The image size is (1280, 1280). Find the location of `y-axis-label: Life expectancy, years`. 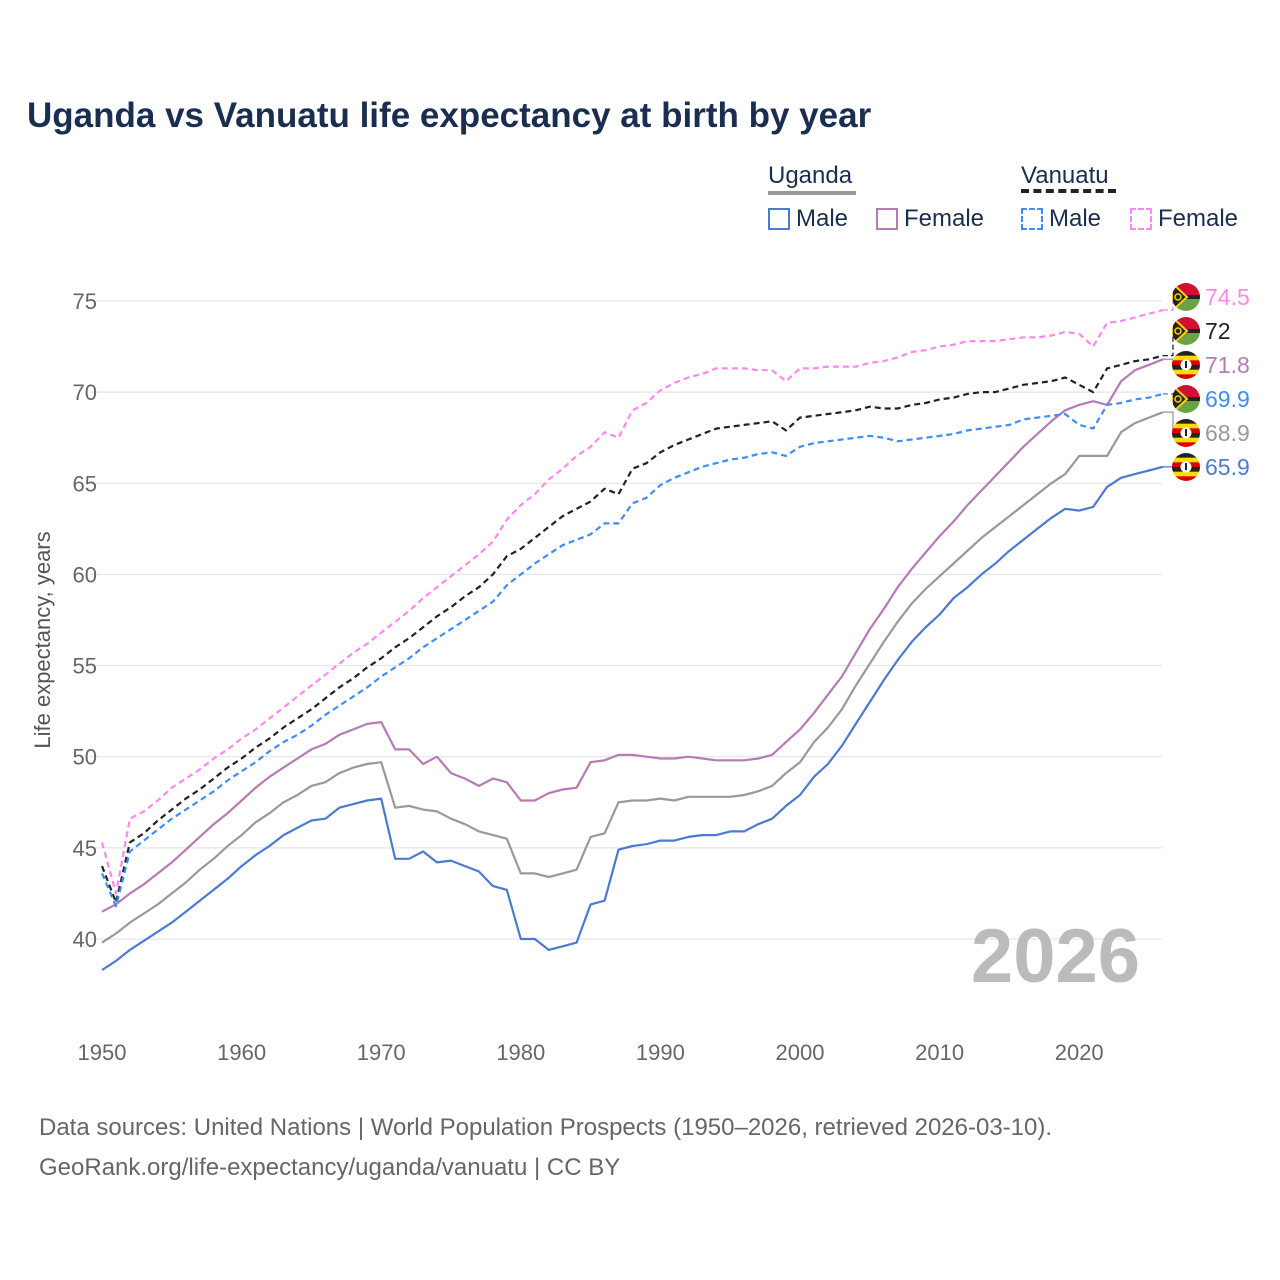

y-axis-label: Life expectancy, years is located at coordinates (42, 639).